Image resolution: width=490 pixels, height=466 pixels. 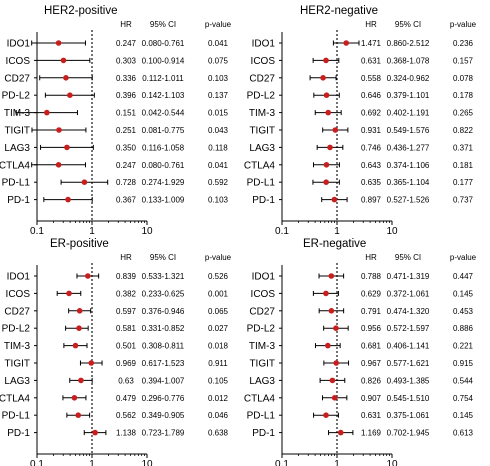 I want to click on row-label-tigit: TIGIT, so click(x=17, y=364).